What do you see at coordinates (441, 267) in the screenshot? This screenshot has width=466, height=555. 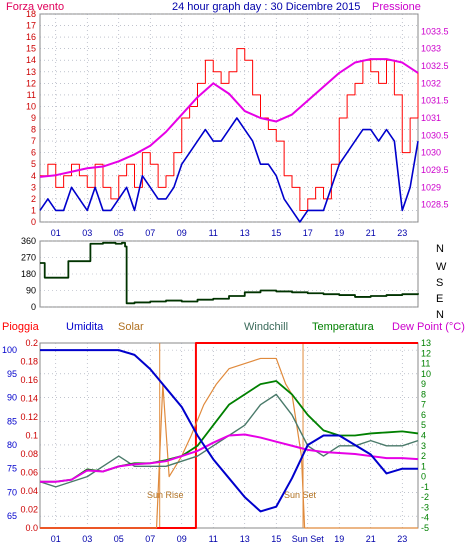 I see `dir-label-w: W` at bounding box center [441, 267].